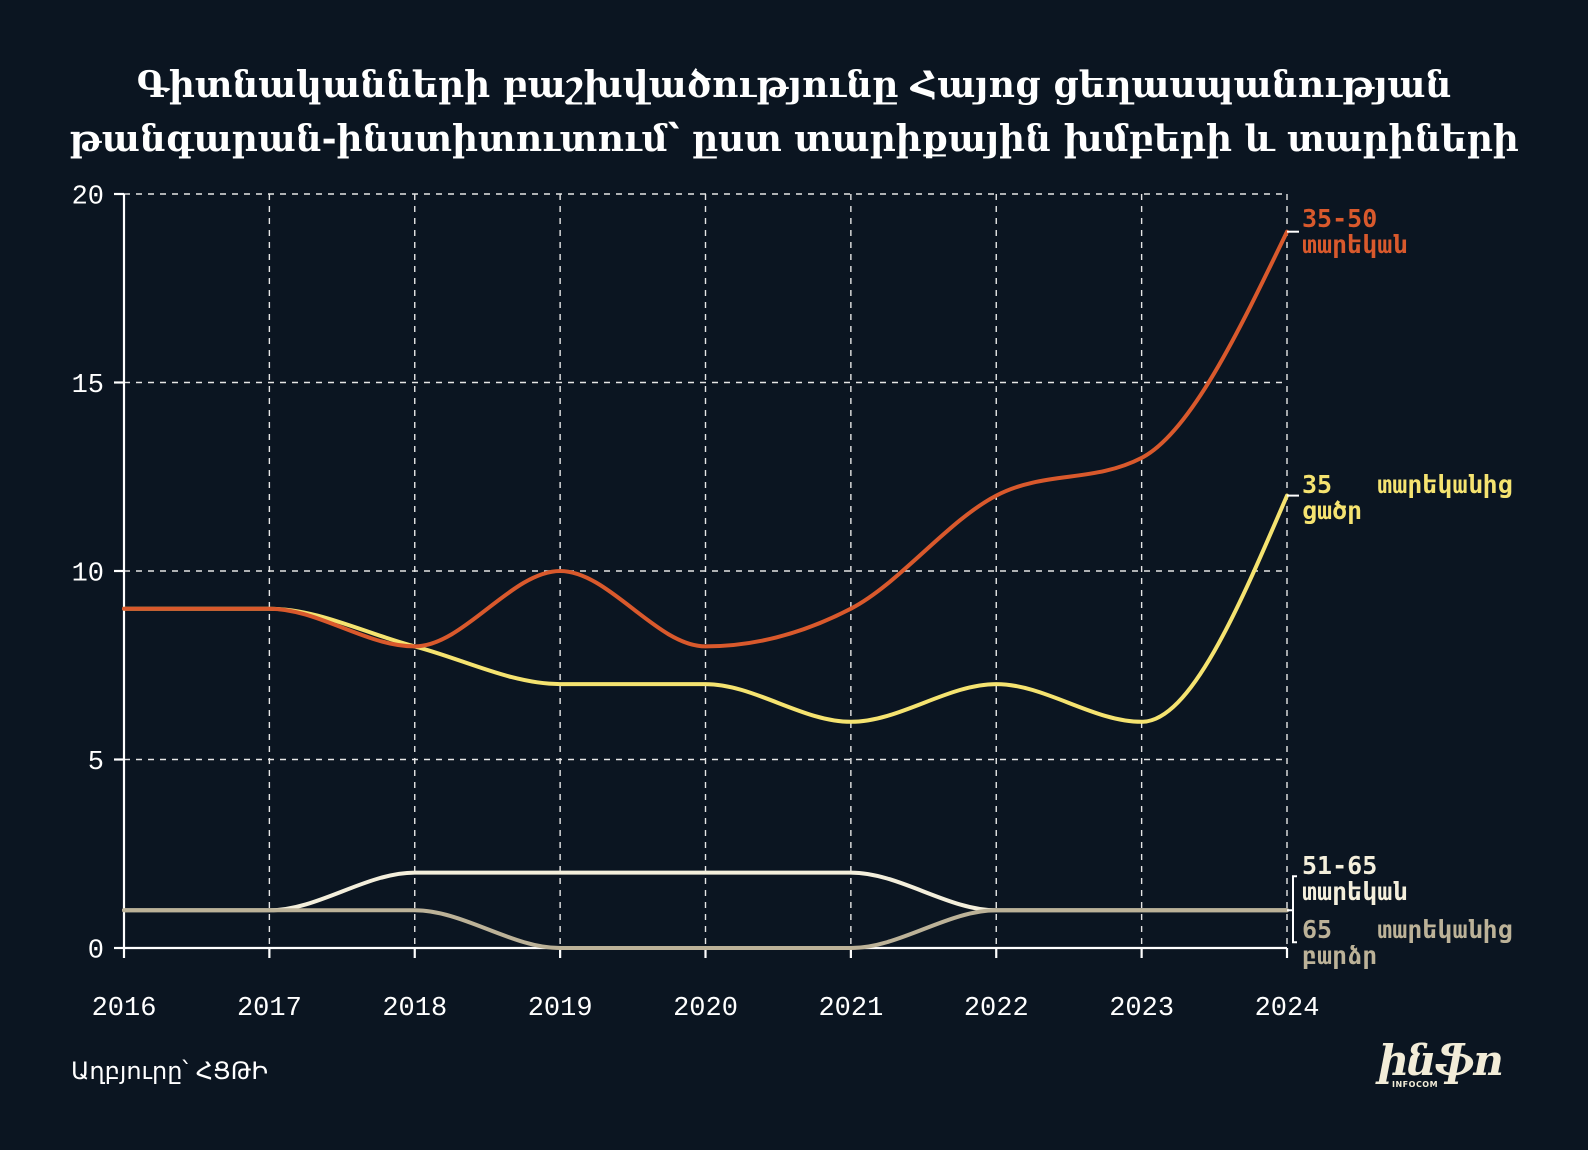 The width and height of the screenshot is (1588, 1150). I want to click on source-note: Աղբյուրը՝ ՀՑԹԻ, so click(169, 1071).